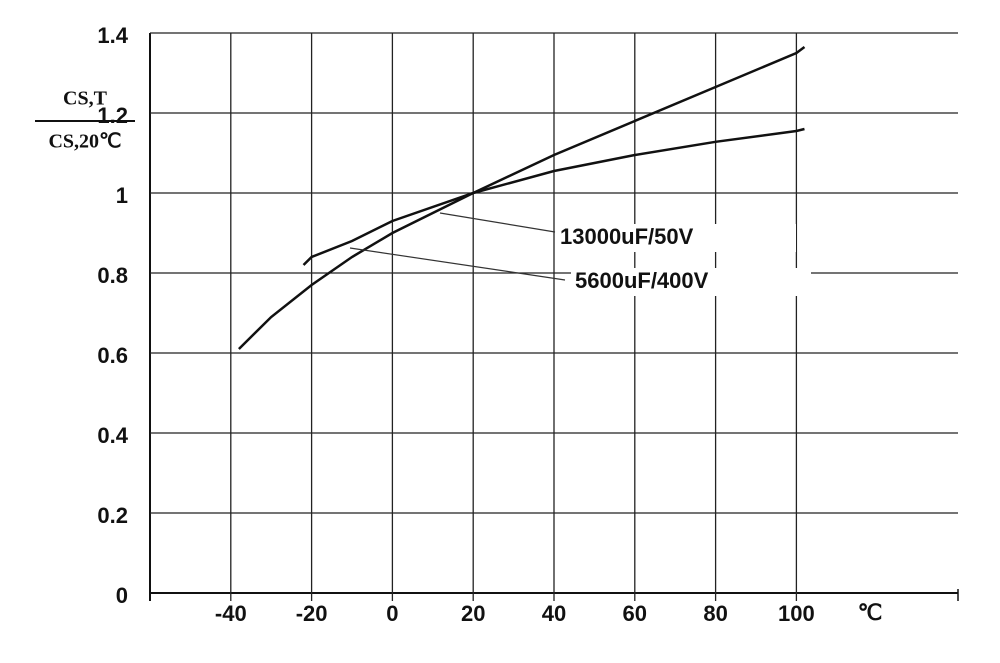 The height and width of the screenshot is (663, 1000). I want to click on x-tick-label: -20, so click(312, 613).